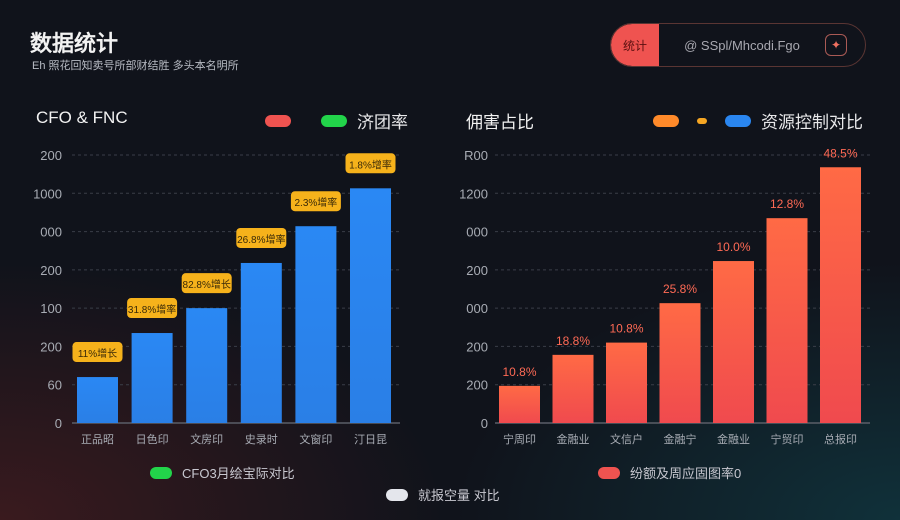 The height and width of the screenshot is (520, 900). What do you see at coordinates (500, 122) in the screenshot?
I see `chart-title-right: 佣害占比` at bounding box center [500, 122].